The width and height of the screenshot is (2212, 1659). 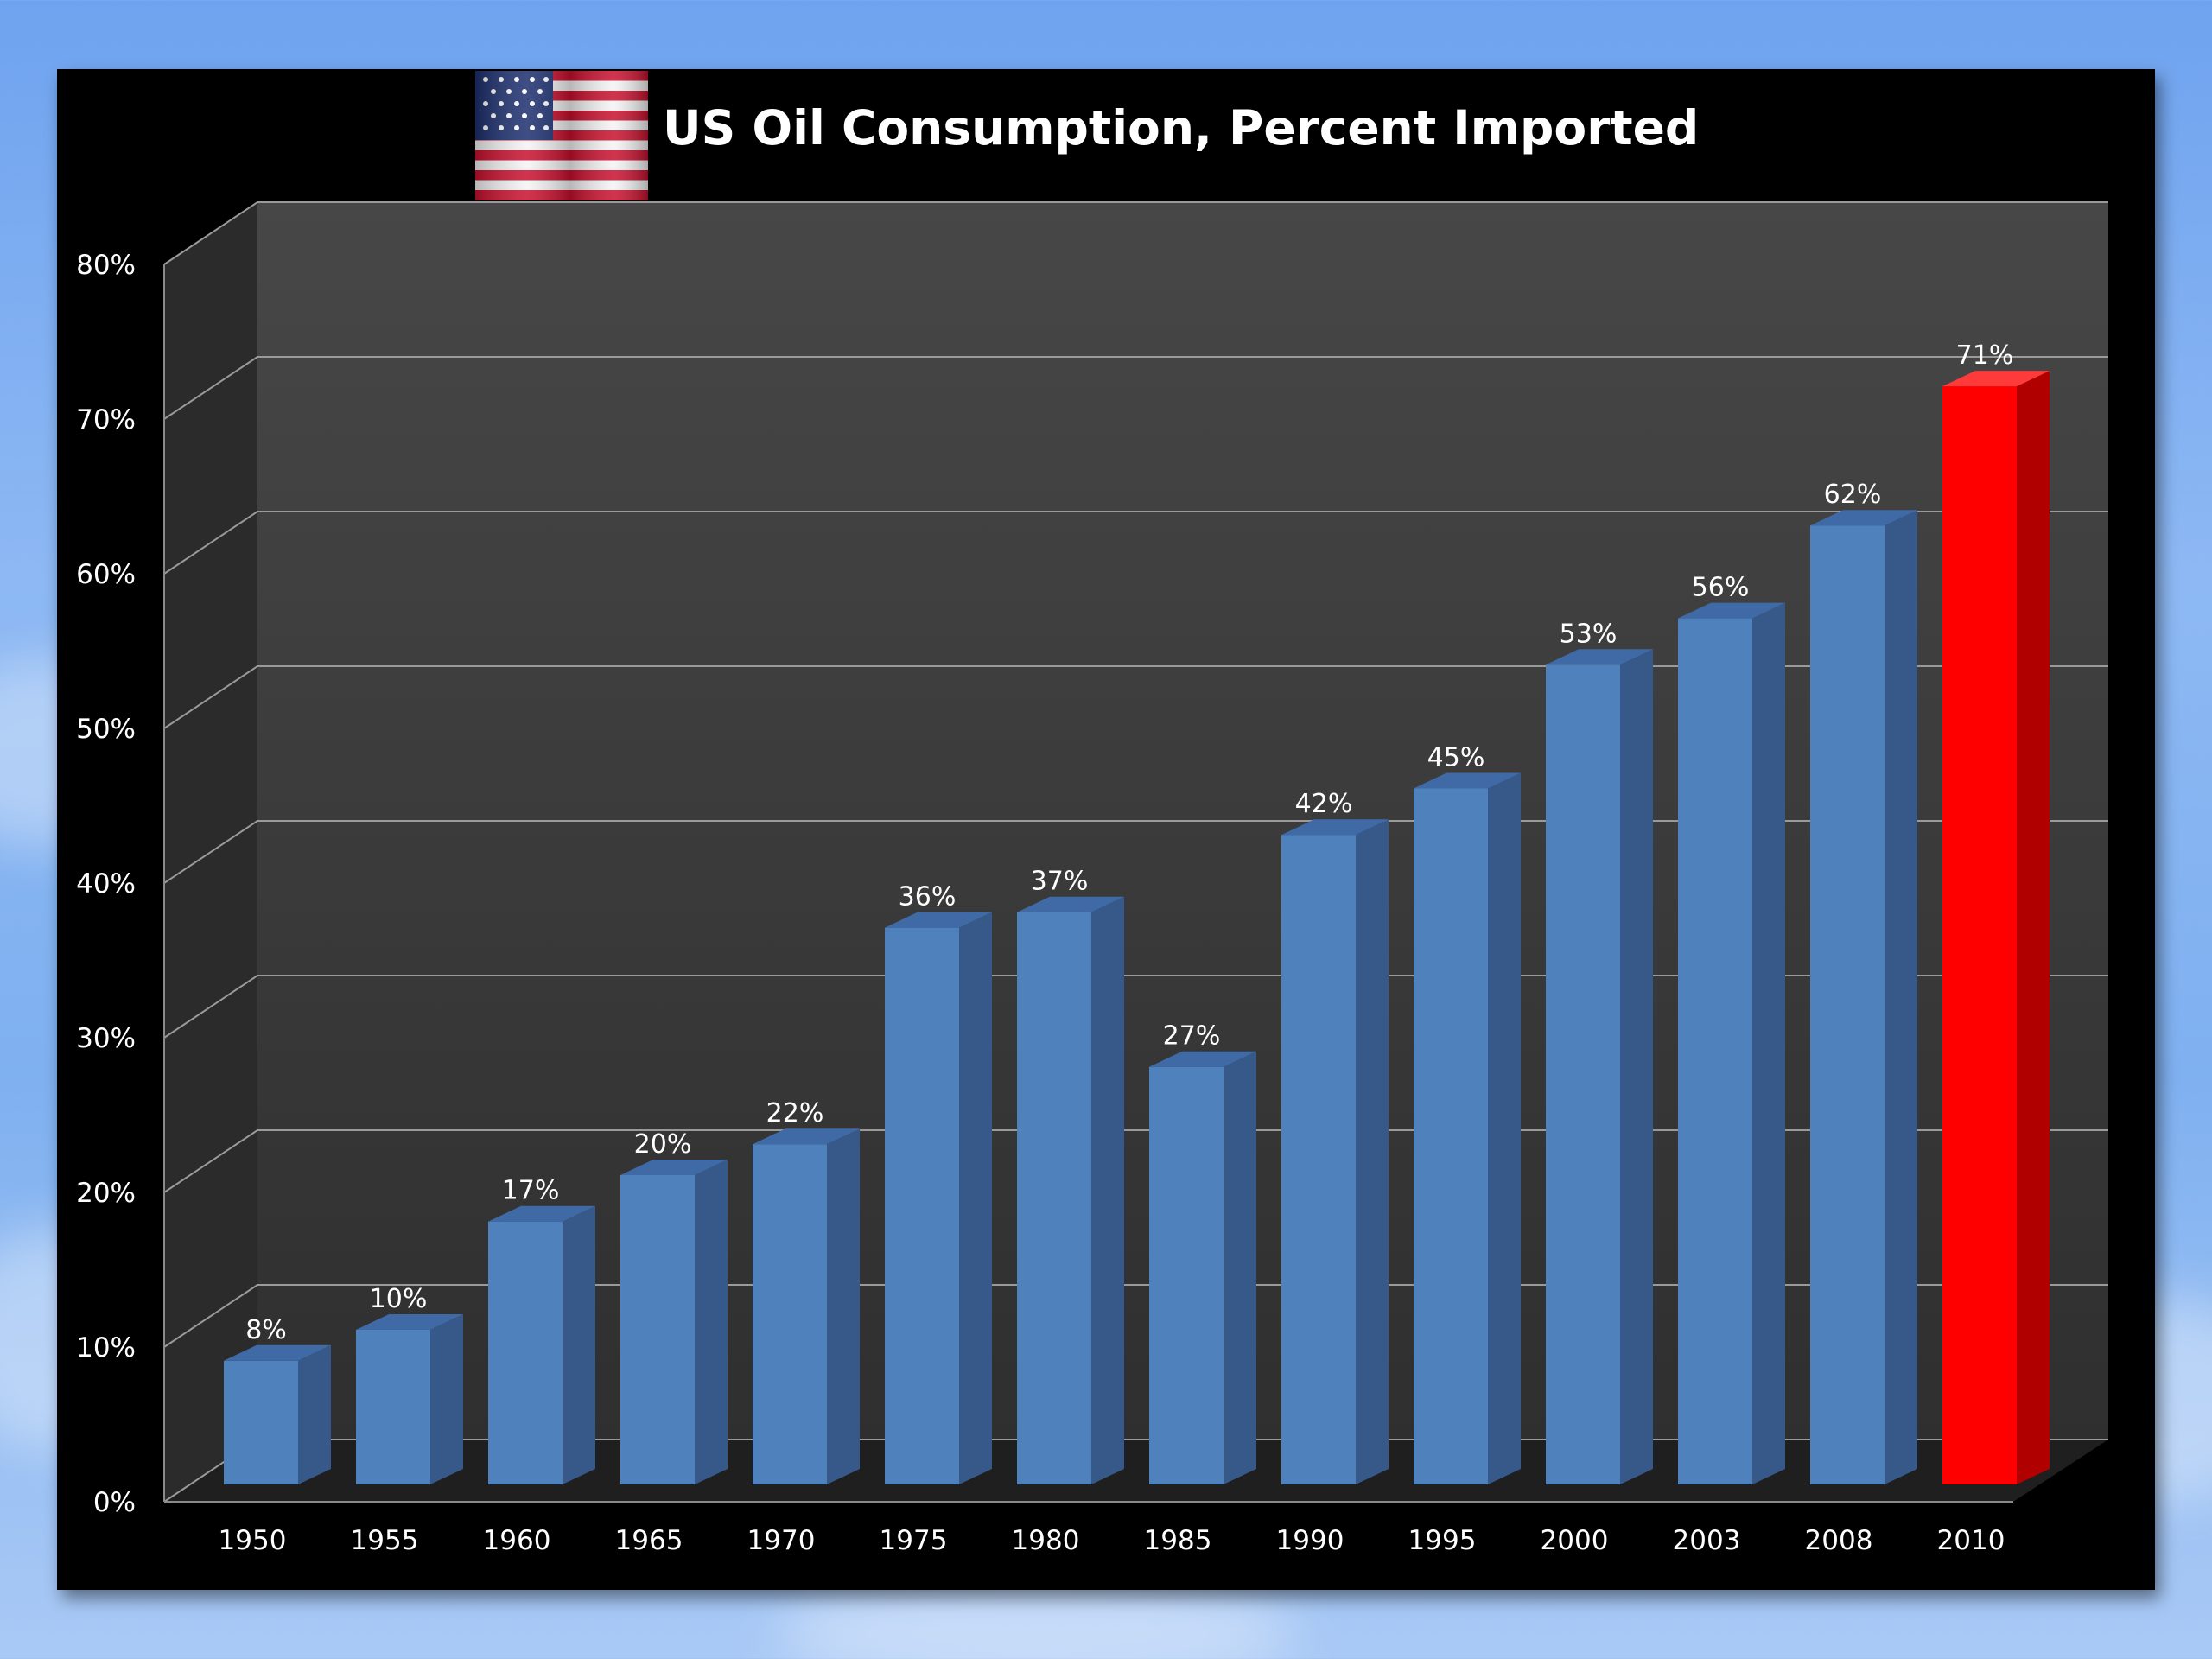 What do you see at coordinates (1839, 1540) in the screenshot?
I see `x-tick-label: 2008` at bounding box center [1839, 1540].